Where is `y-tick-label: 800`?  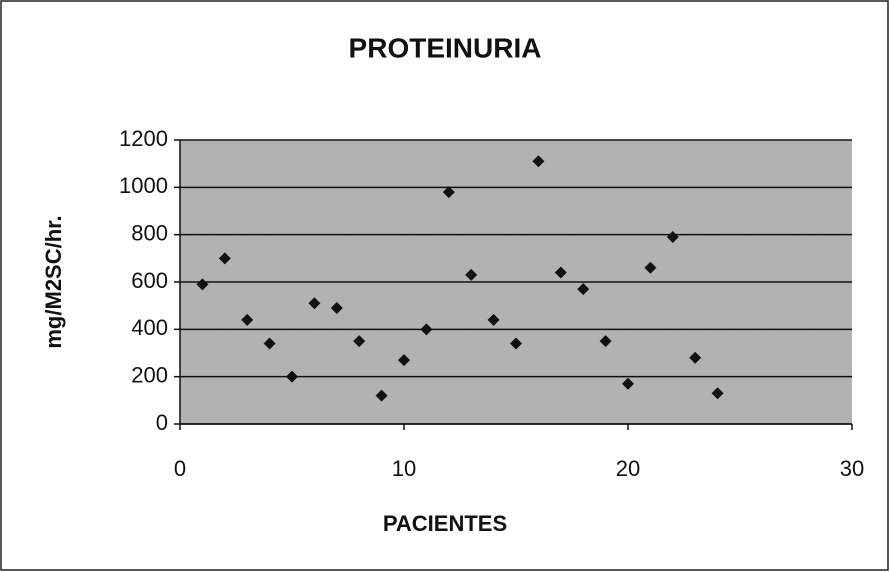
y-tick-label: 800 is located at coordinates (149, 232).